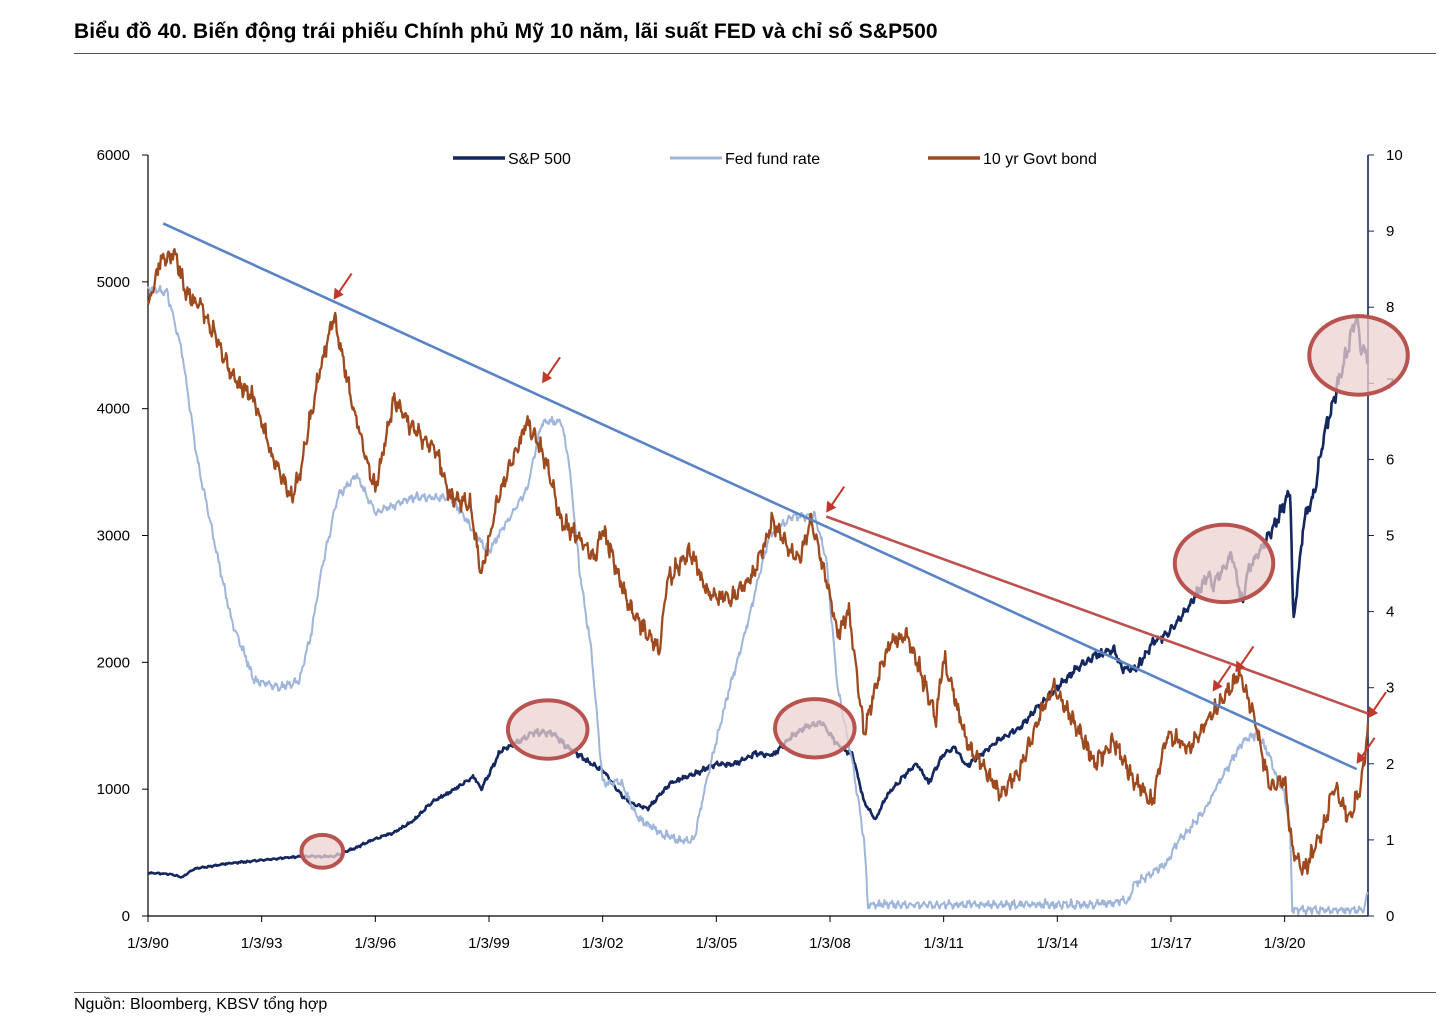  What do you see at coordinates (262, 943) in the screenshot?
I see `x-tick-label: 1/3/93` at bounding box center [262, 943].